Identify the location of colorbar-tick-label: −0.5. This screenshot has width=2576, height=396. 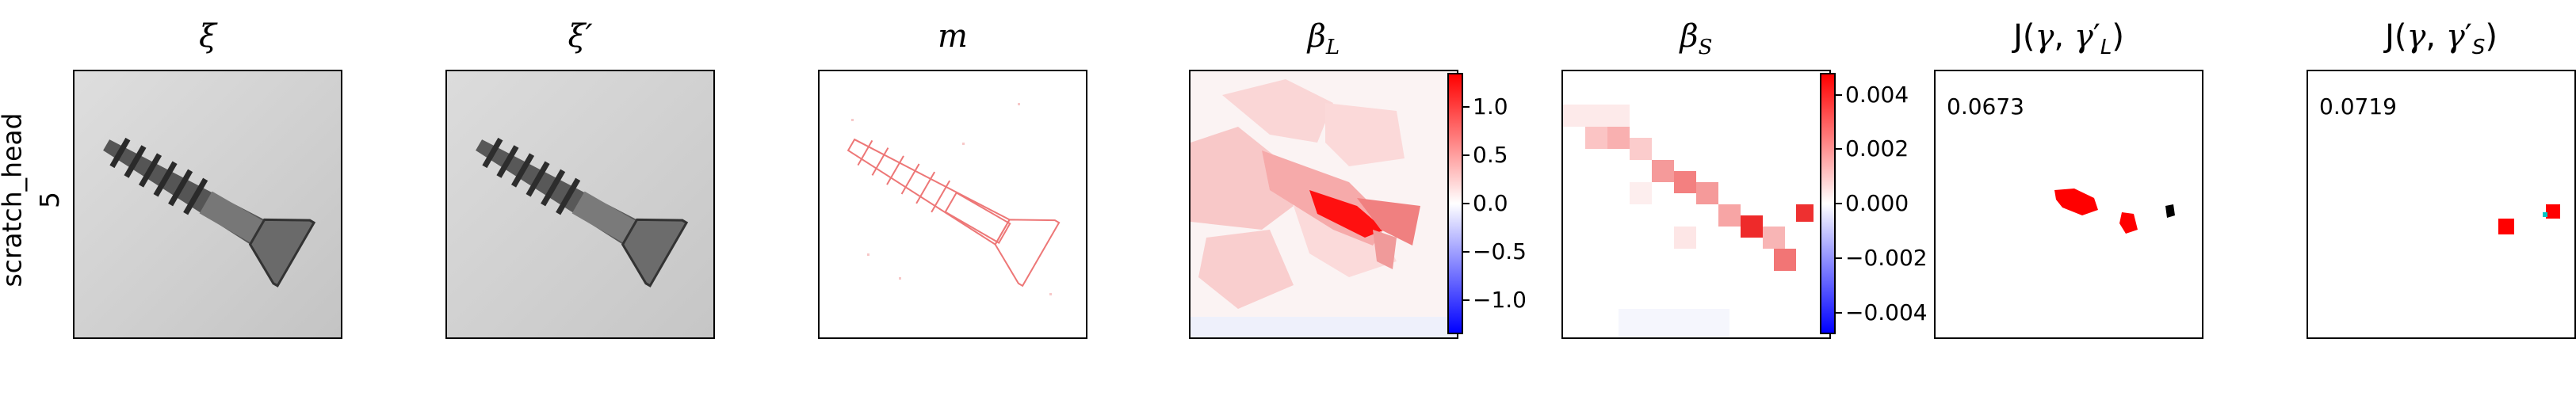
(1500, 251).